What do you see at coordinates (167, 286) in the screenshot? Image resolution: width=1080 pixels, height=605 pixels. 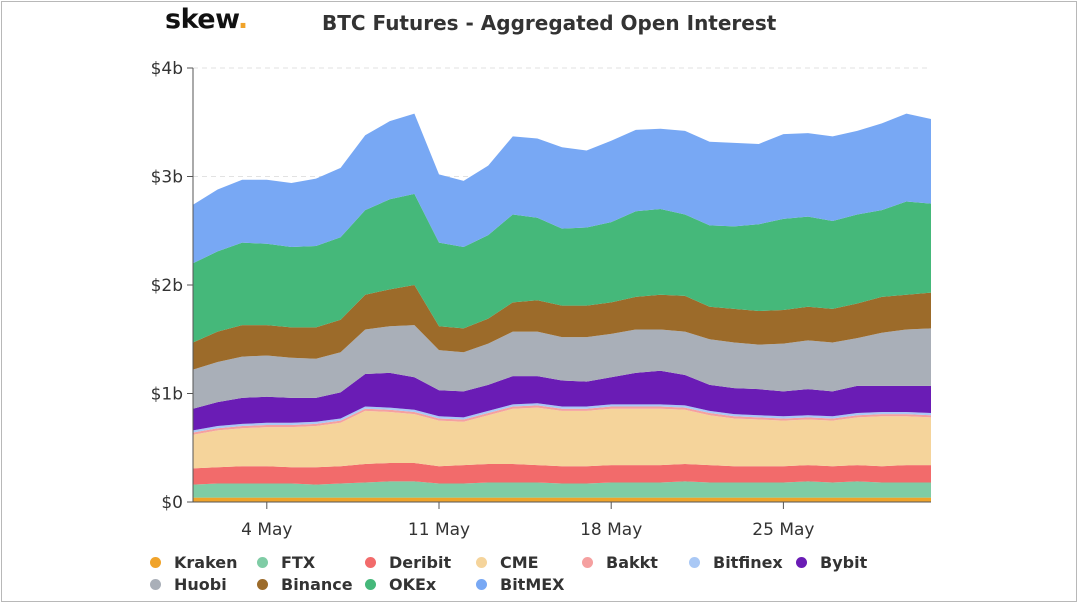 I see `y-tick-label: $2b` at bounding box center [167, 286].